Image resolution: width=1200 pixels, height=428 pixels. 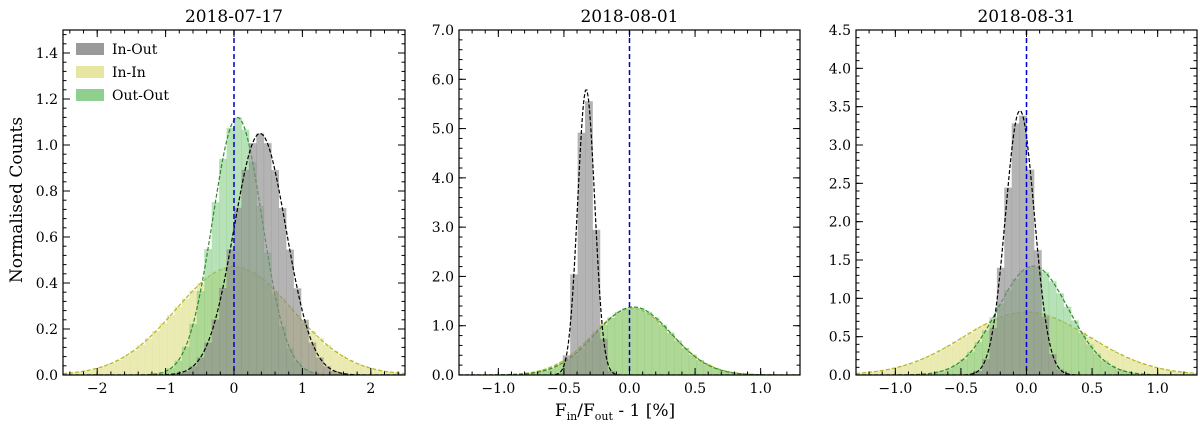 What do you see at coordinates (961, 389) in the screenshot?
I see `x-tick-label: −0.5` at bounding box center [961, 389].